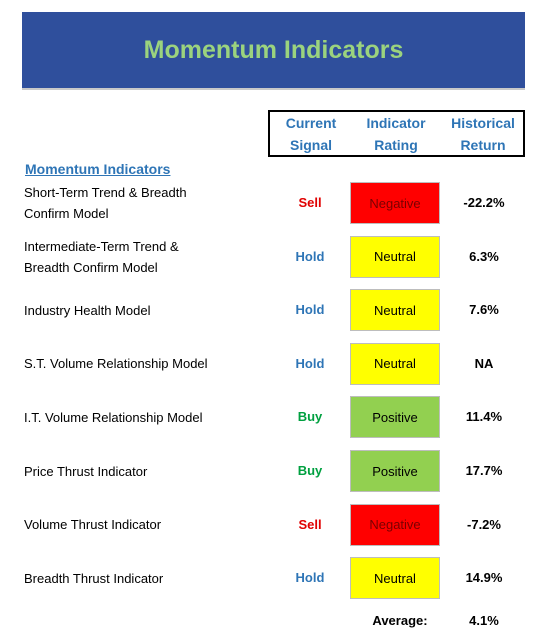  I want to click on name-line: Industry Health Model, so click(87, 310).